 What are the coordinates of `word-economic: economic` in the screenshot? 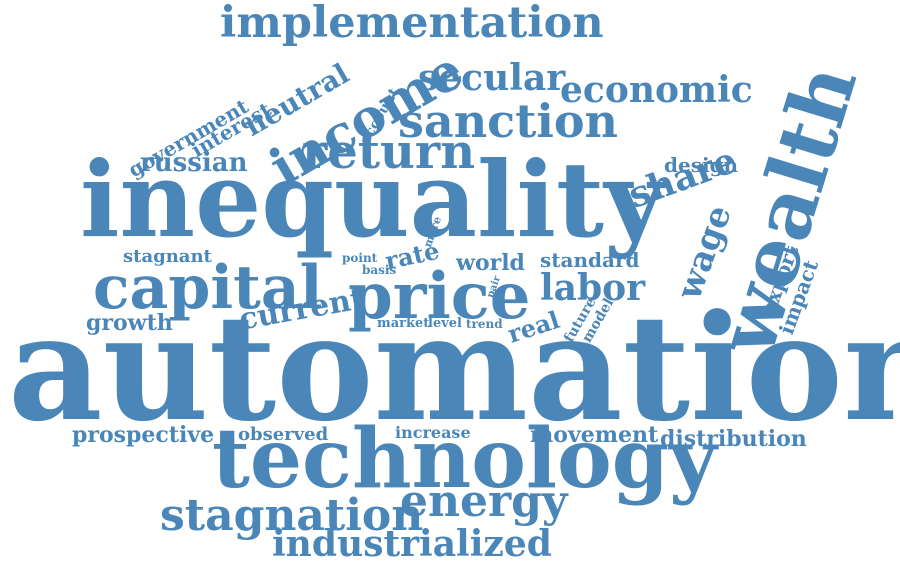 It's located at (656, 90).